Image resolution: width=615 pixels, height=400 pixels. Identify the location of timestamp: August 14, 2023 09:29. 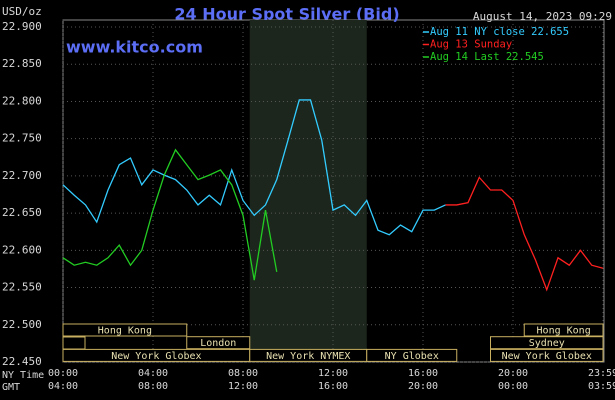
(542, 16).